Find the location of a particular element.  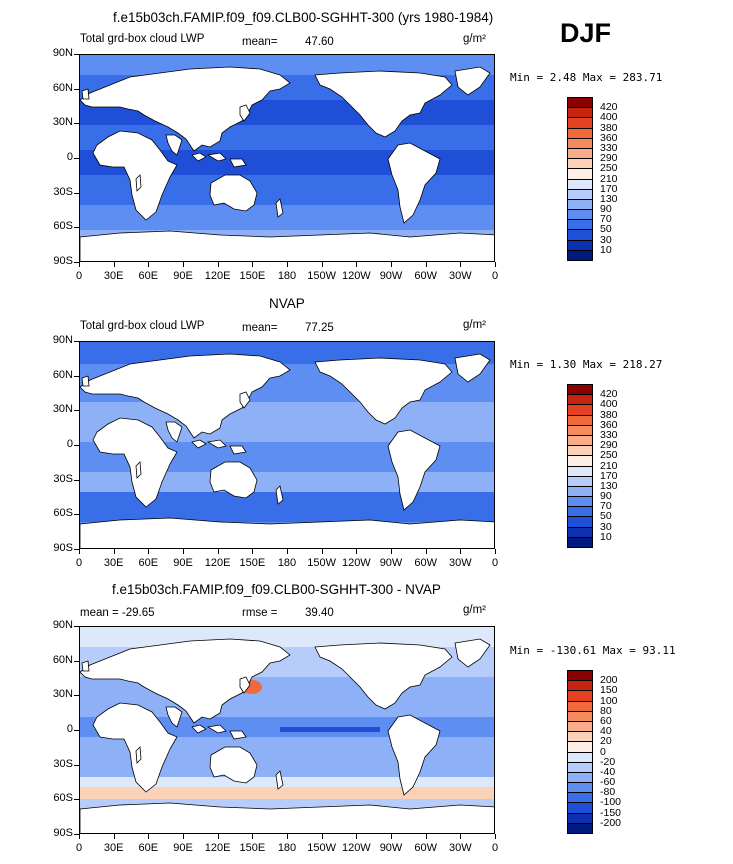

colorbar-label: 30 is located at coordinates (606, 239).